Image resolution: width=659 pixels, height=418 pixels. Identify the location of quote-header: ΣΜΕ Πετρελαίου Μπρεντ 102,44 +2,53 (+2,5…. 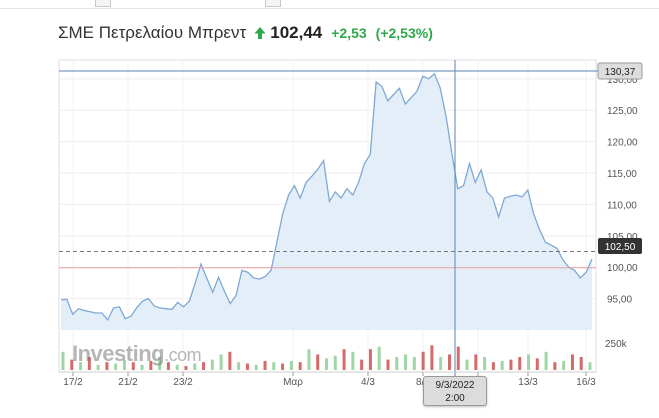
(245, 33).